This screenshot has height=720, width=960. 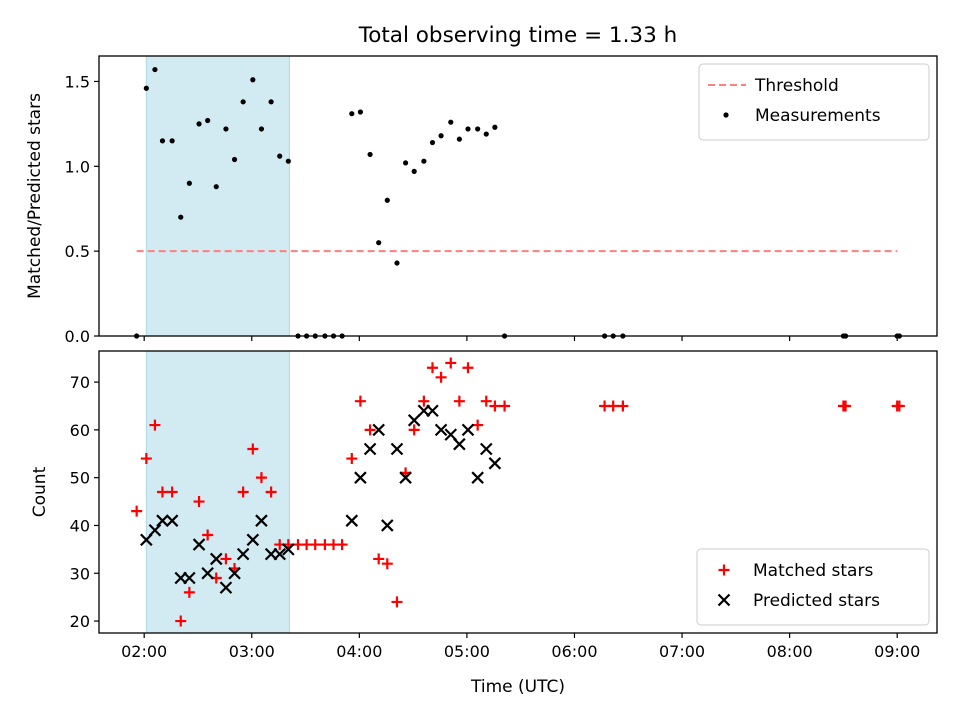 What do you see at coordinates (80, 573) in the screenshot?
I see `y-tick-label: 30` at bounding box center [80, 573].